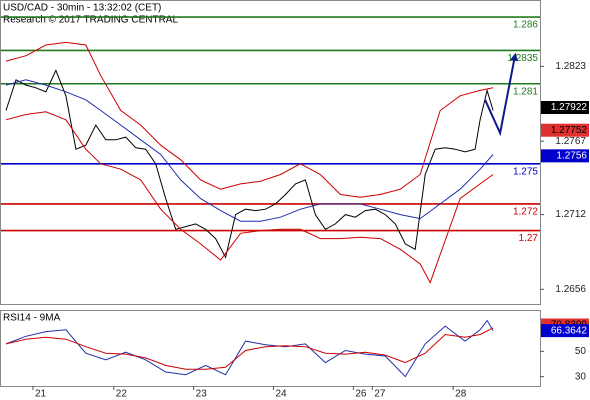 The height and width of the screenshot is (400, 590). Describe the element at coordinates (90, 20) in the screenshot. I see `chart-subtitle: Research © 2017 TRADING CENTRAL` at that location.